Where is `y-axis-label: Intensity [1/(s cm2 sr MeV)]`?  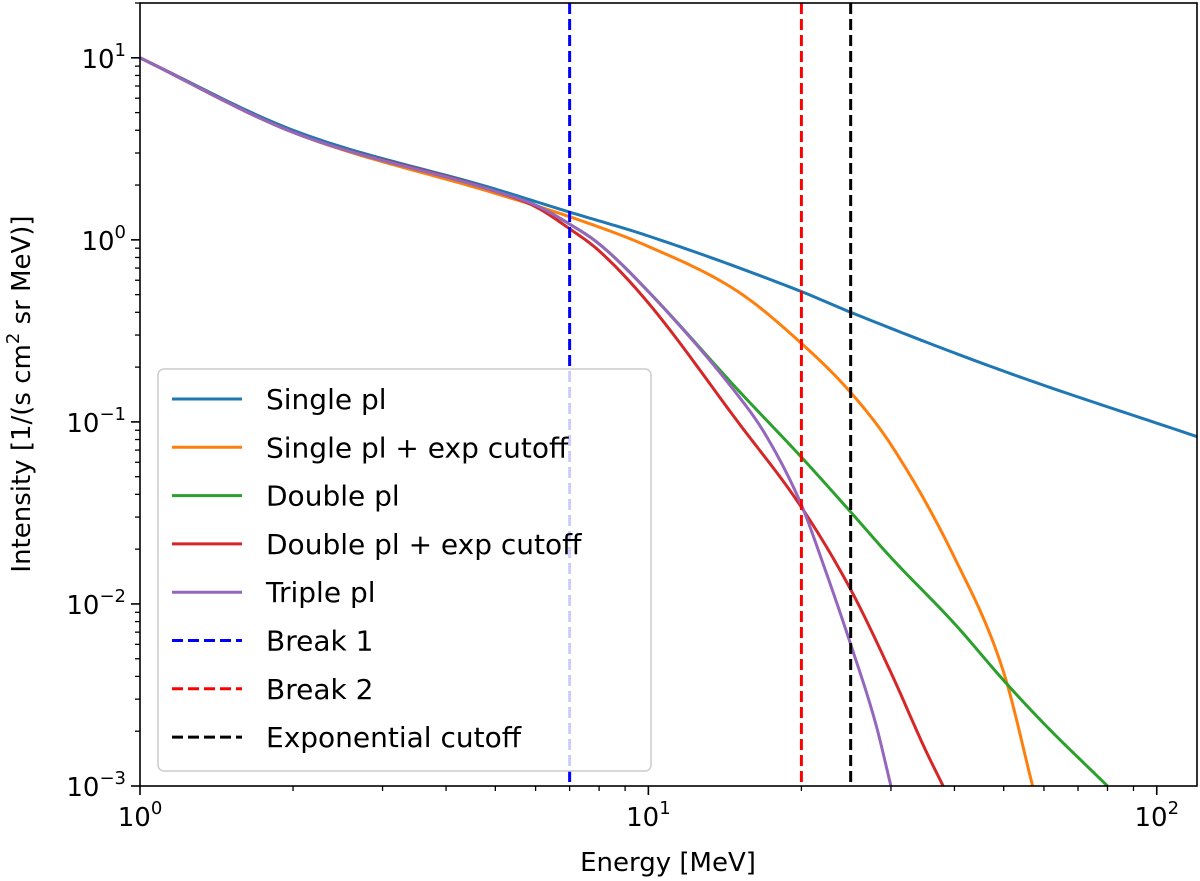
y-axis-label: Intensity [1/(s cm2 sr MeV)] is located at coordinates (20, 393).